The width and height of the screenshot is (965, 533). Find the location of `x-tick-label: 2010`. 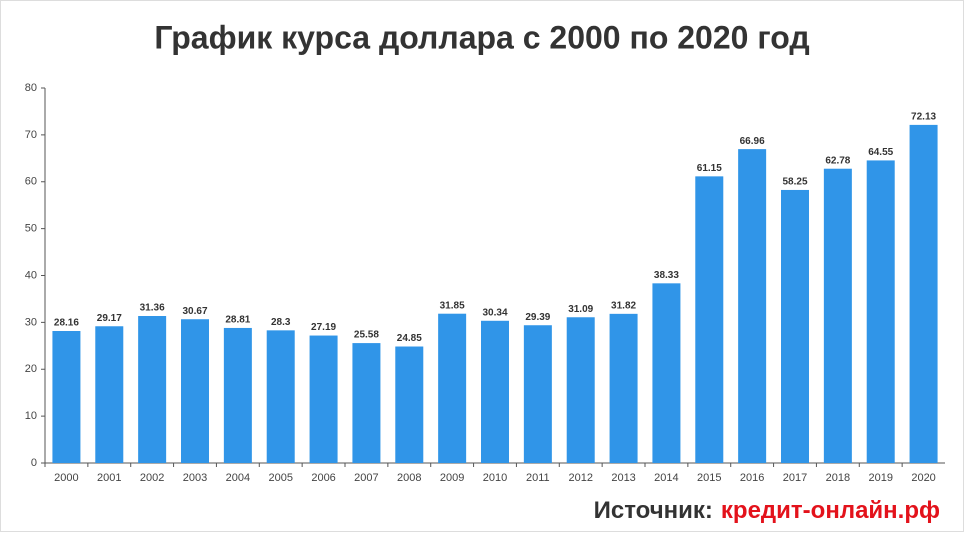

x-tick-label: 2010 is located at coordinates (495, 478).